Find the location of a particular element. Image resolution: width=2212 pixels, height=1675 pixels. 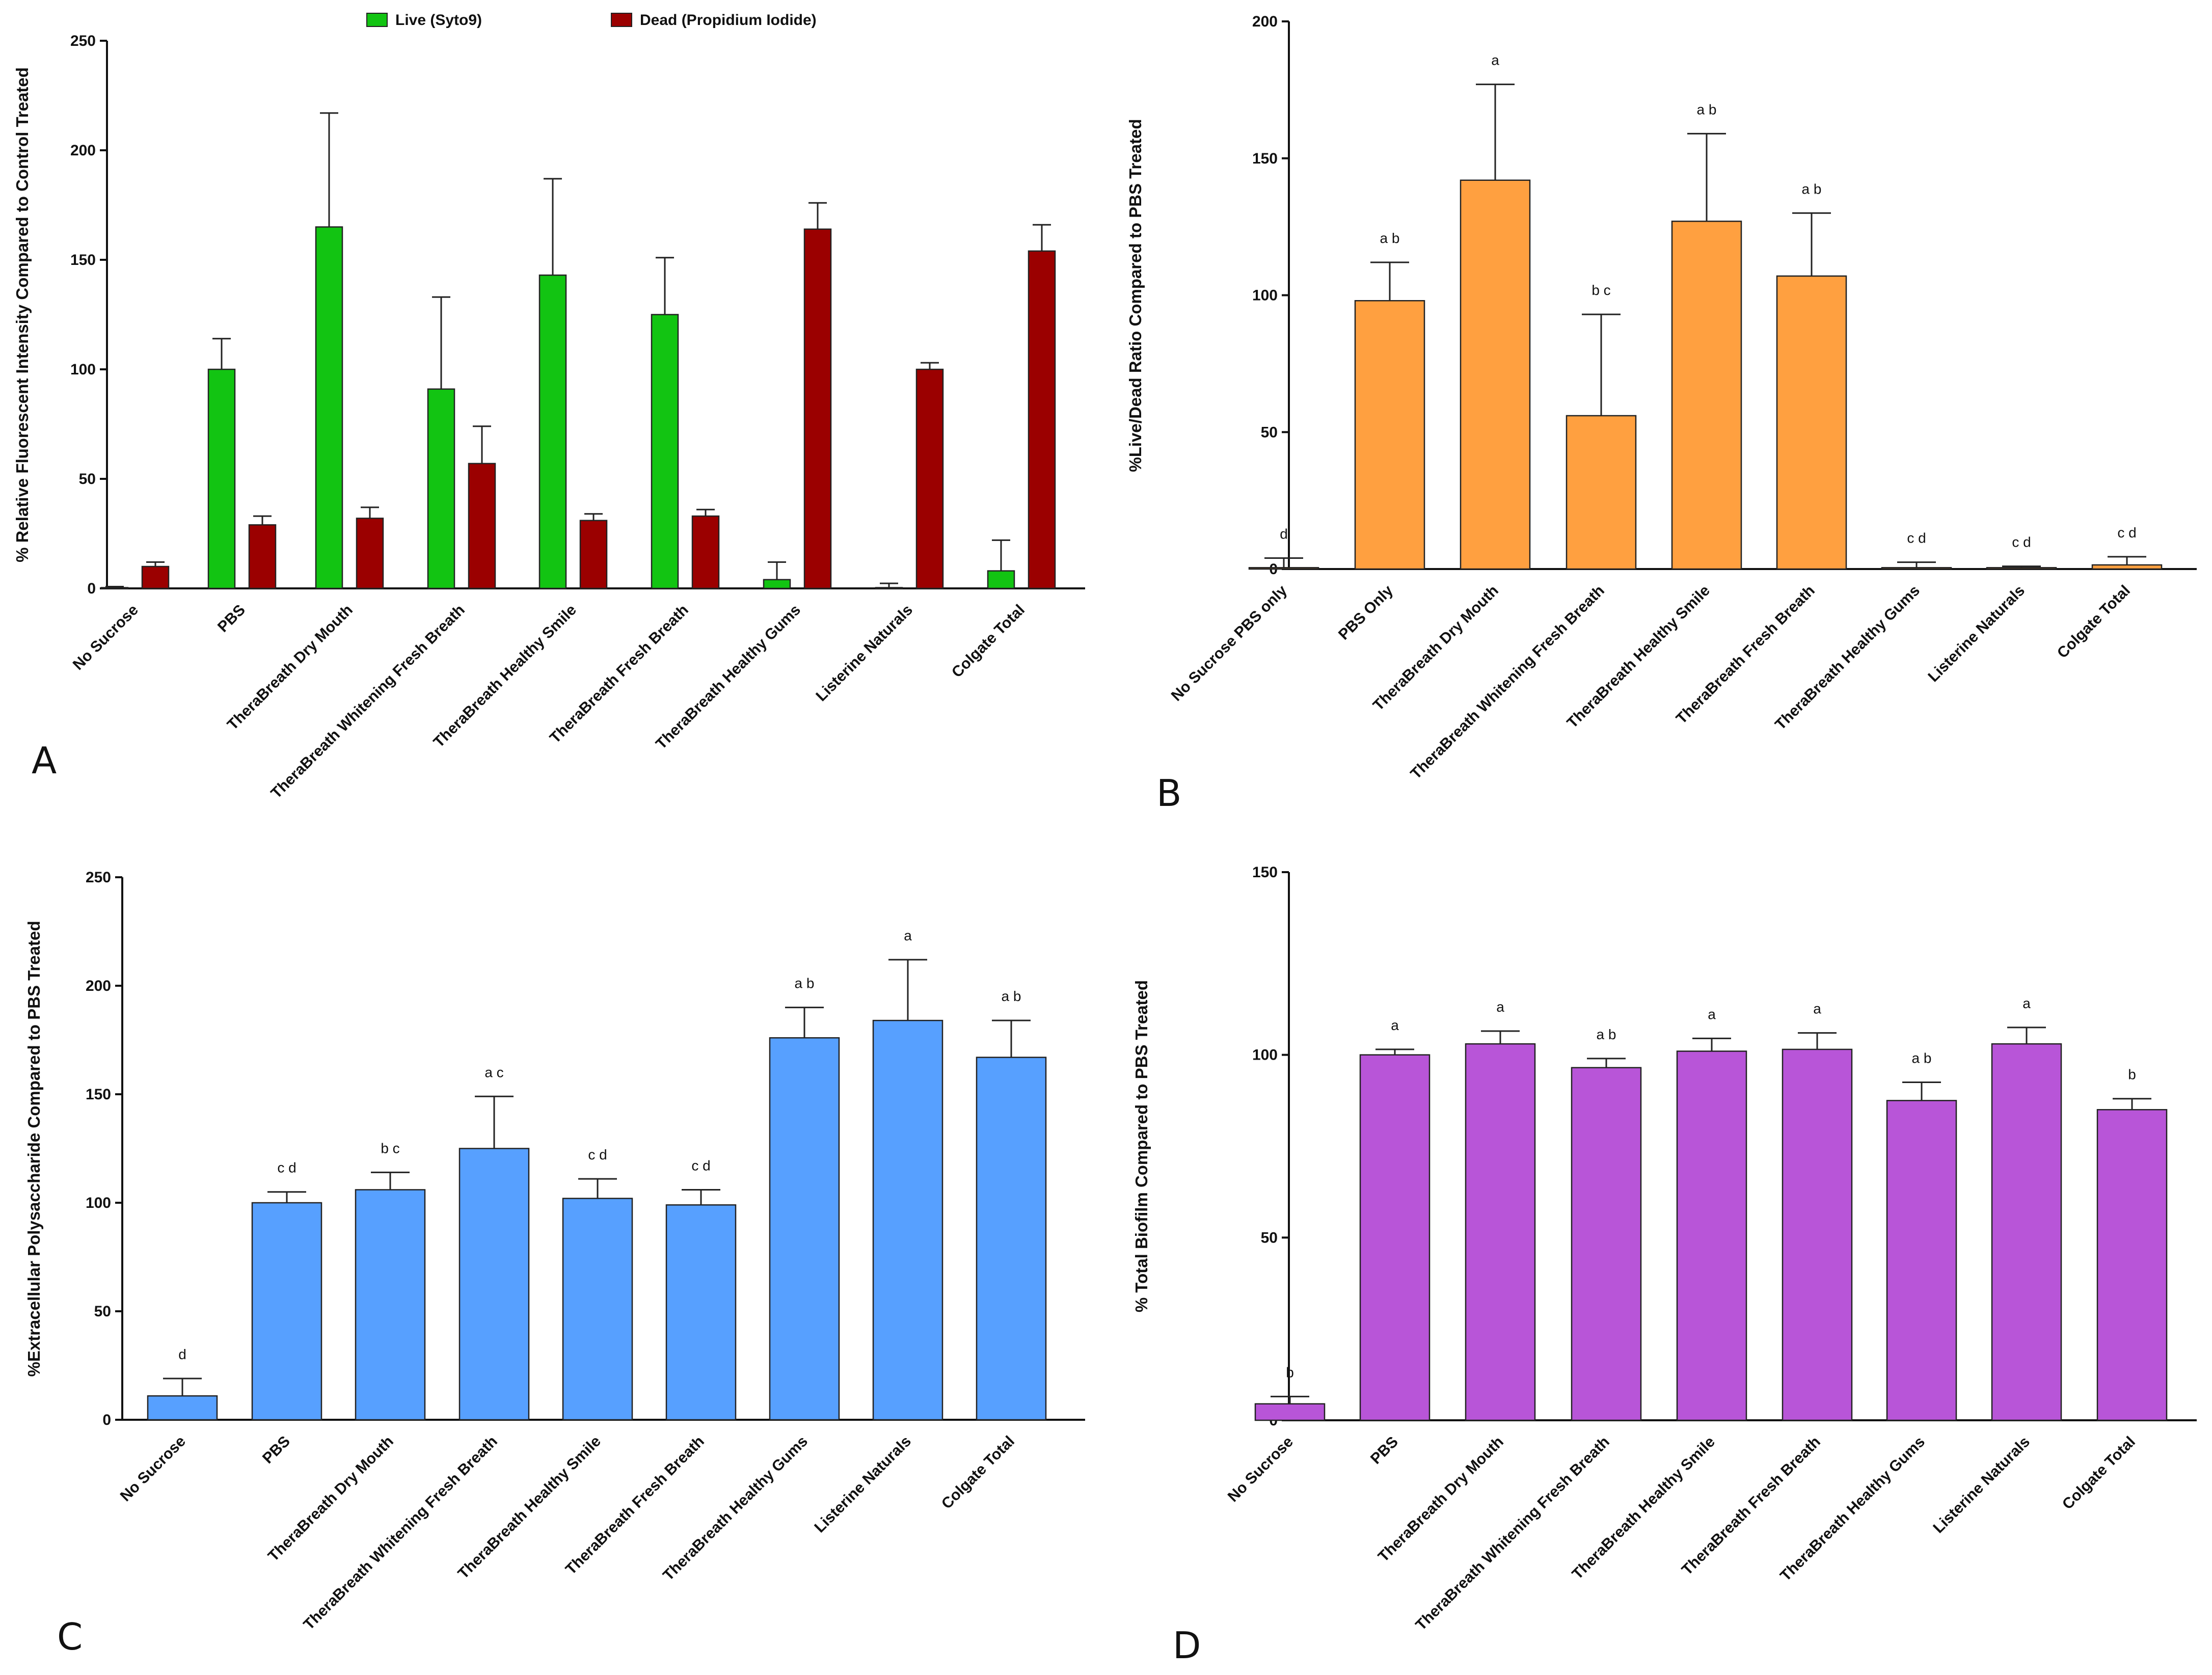

significance-label: b is located at coordinates (1290, 1372).